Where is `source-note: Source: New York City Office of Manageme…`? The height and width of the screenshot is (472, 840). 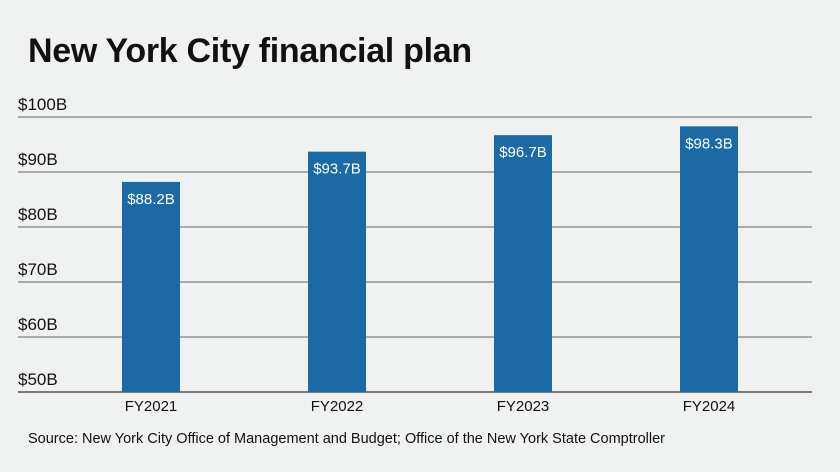 source-note: Source: New York City Office of Manageme… is located at coordinates (346, 439).